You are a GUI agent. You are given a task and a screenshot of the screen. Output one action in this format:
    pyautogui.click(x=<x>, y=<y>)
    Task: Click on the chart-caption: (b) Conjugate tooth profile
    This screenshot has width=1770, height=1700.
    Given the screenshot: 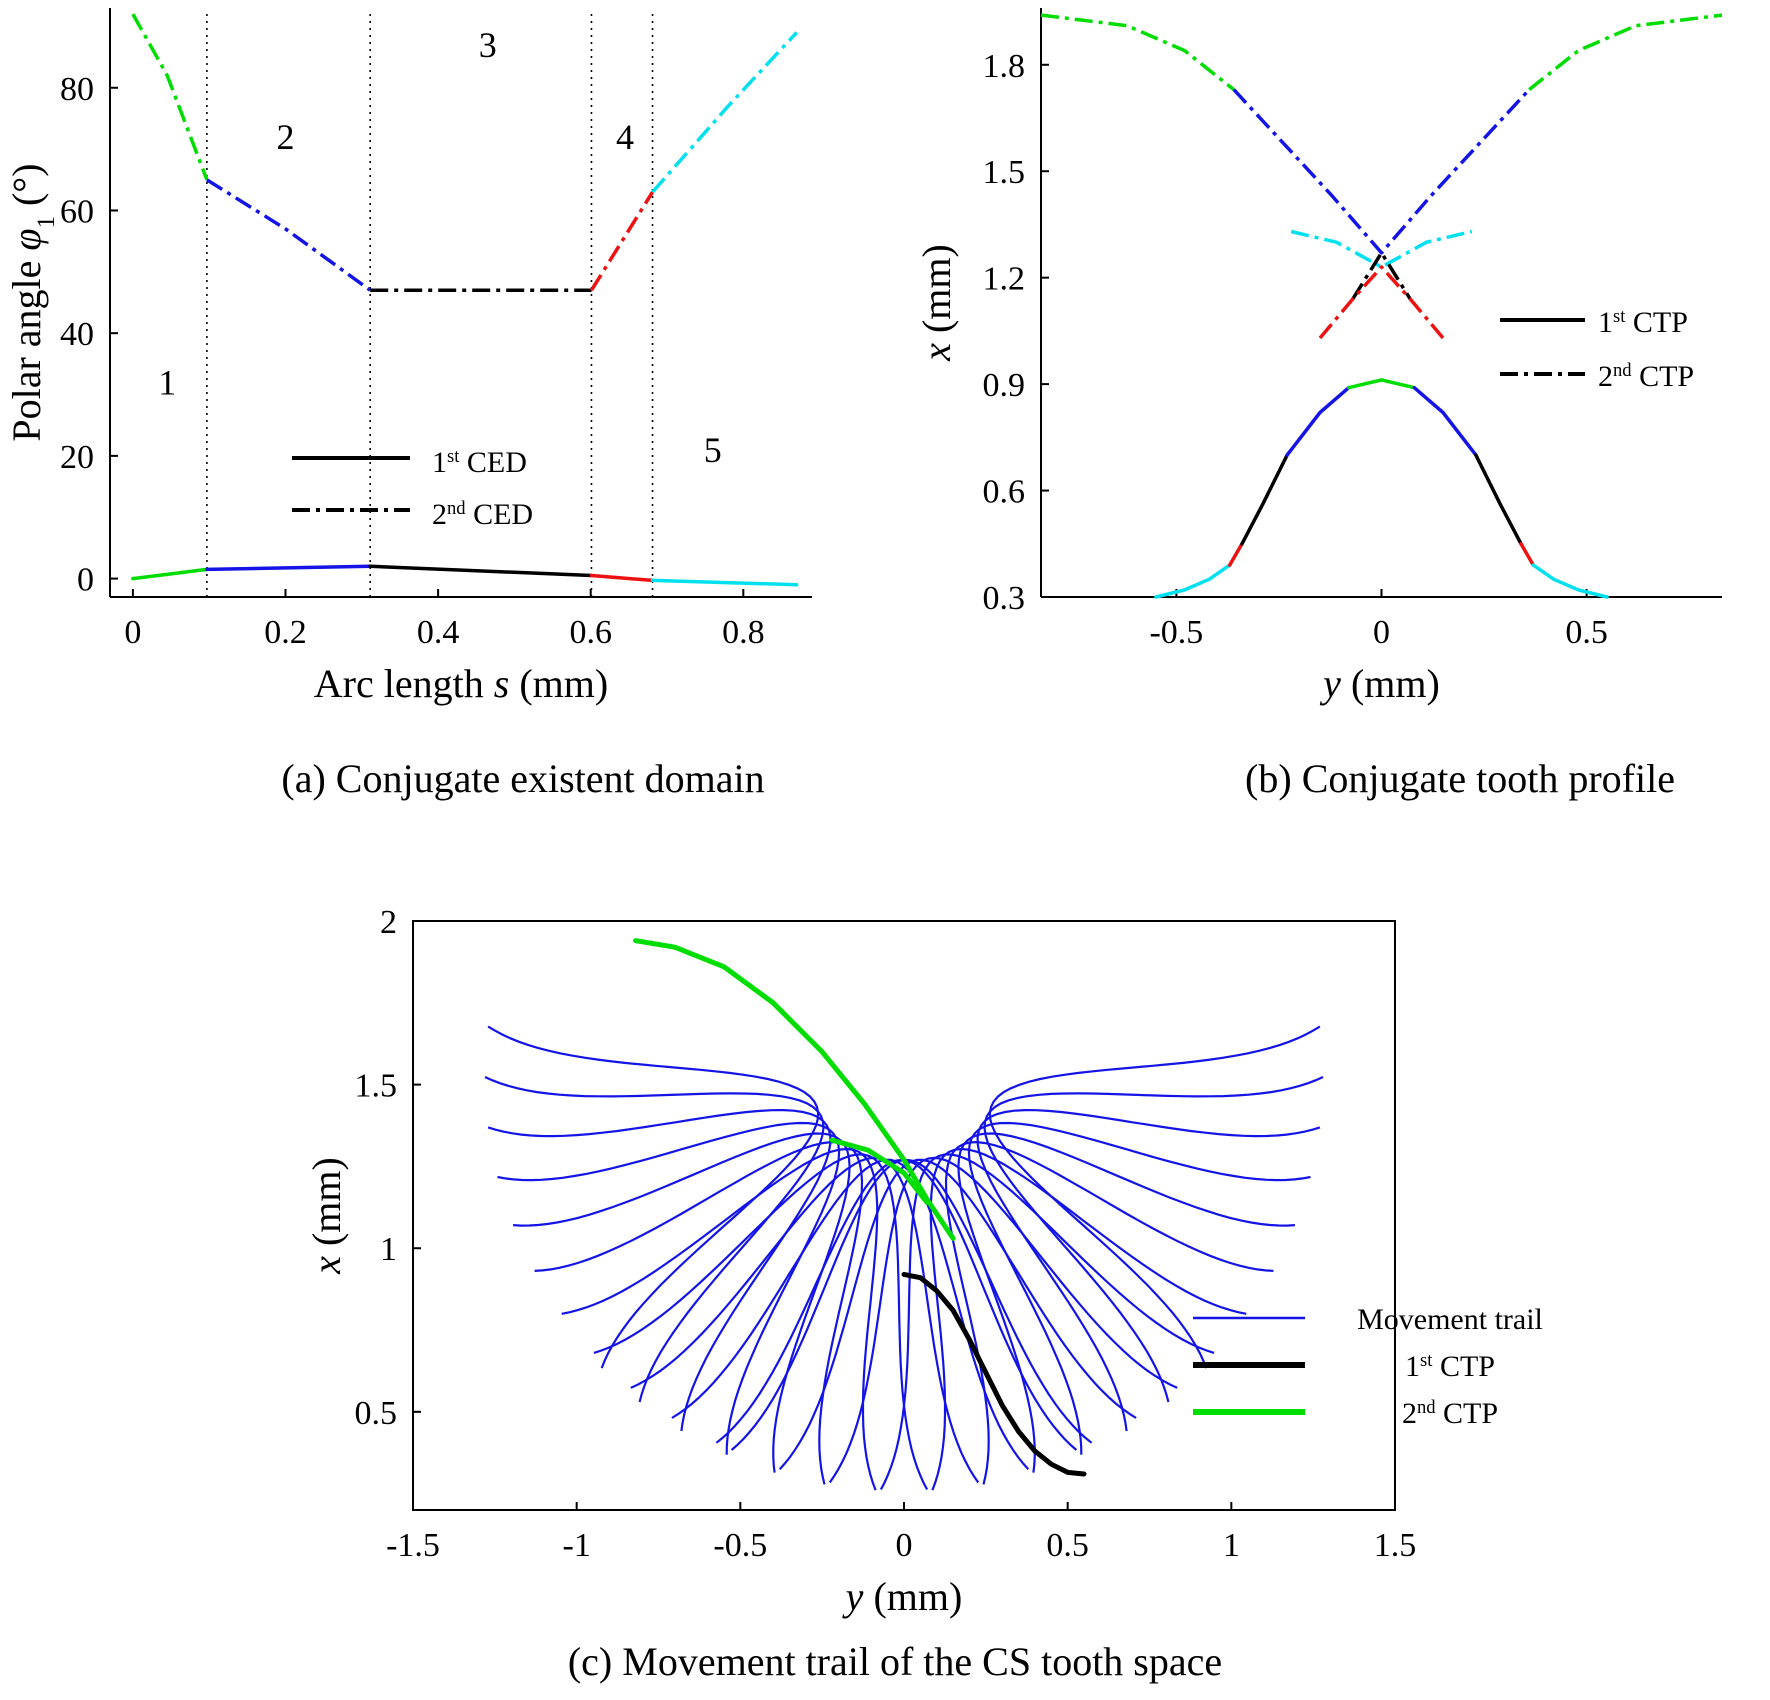 What is the action you would take?
    pyautogui.click(x=1460, y=778)
    